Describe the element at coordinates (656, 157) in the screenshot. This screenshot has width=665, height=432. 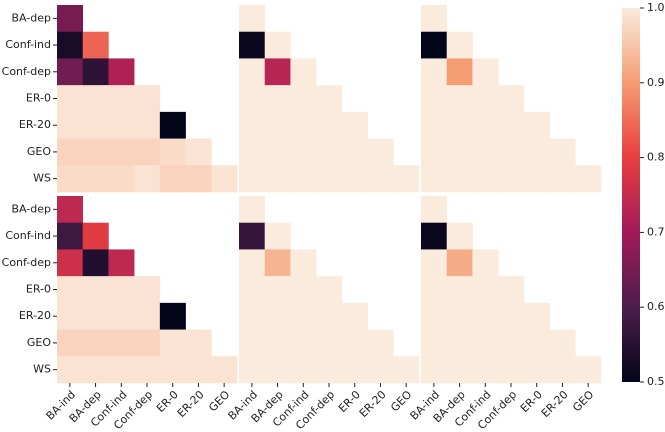
I see `colorbar-tick-label: 0.8` at that location.